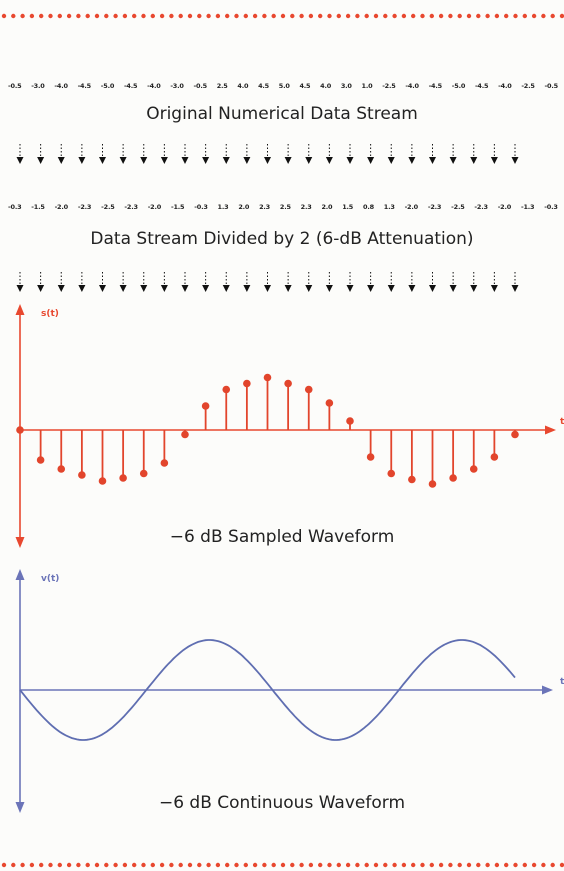 The height and width of the screenshot is (871, 564). I want to click on stream-value: 4.0, so click(326, 86).